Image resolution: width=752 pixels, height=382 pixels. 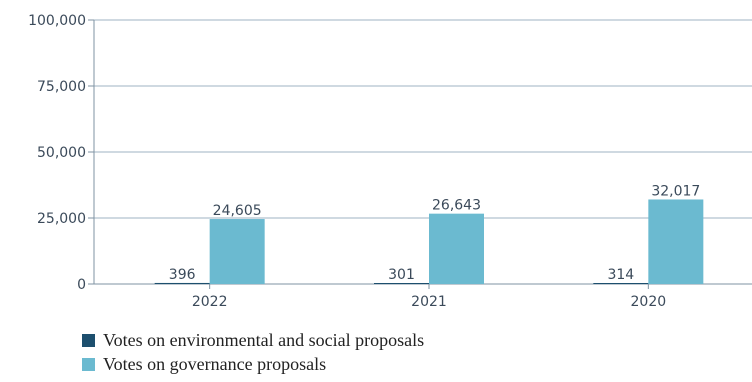 What do you see at coordinates (675, 191) in the screenshot?
I see `data-label: 32,017` at bounding box center [675, 191].